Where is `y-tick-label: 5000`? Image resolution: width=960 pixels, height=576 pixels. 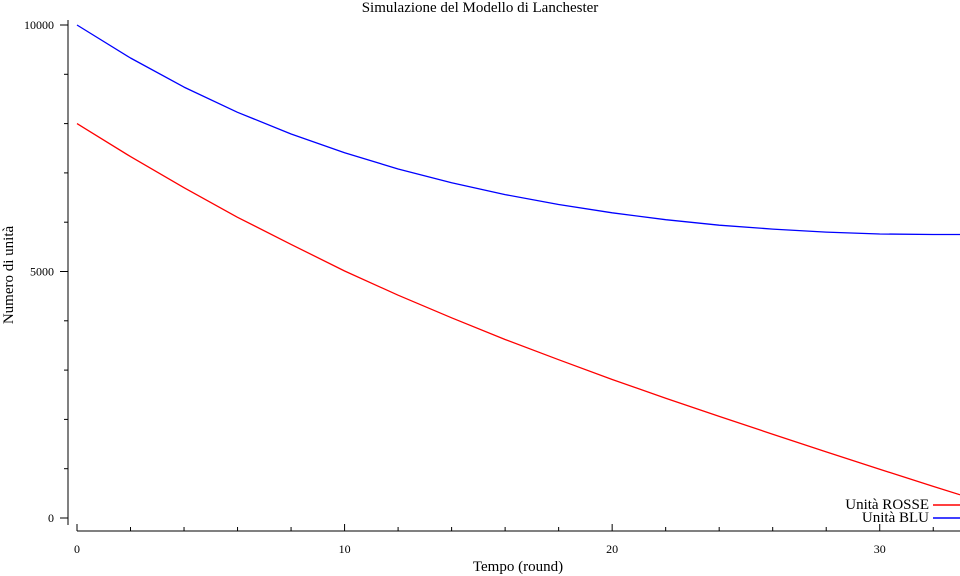 y-tick-label: 5000 is located at coordinates (42, 272).